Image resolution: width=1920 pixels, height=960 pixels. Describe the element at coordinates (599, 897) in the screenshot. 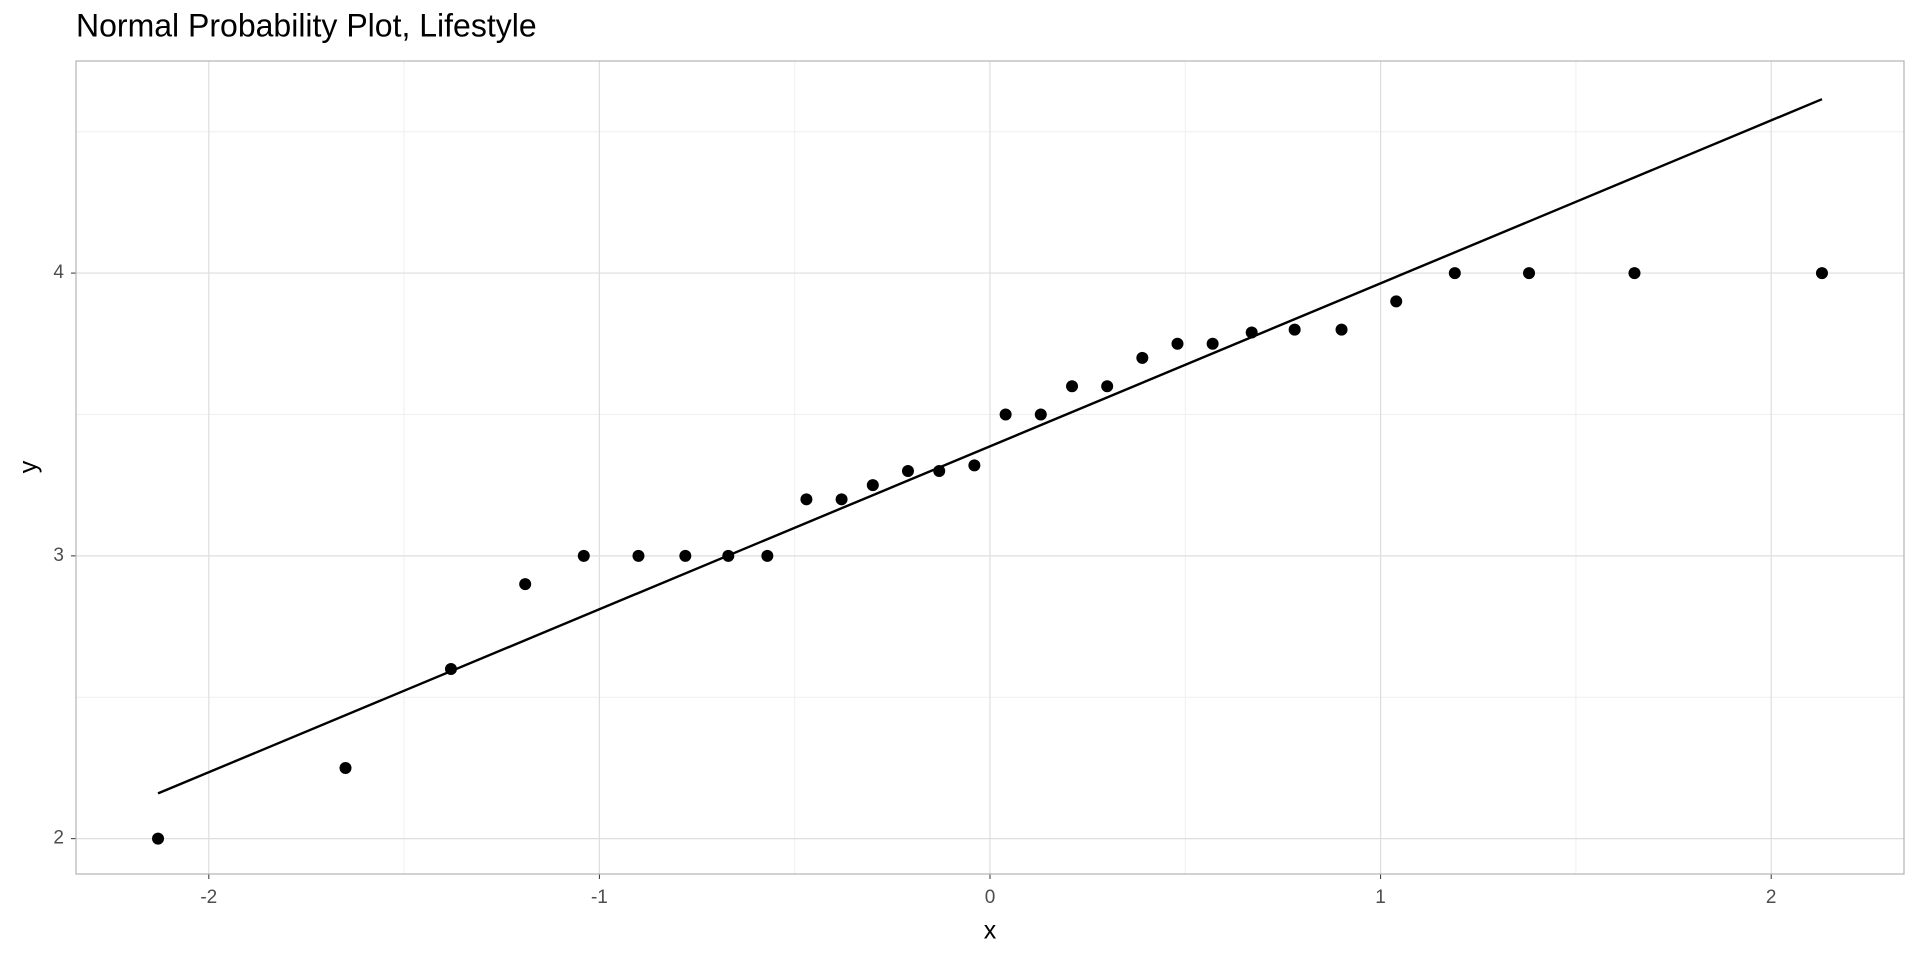

I see `x-tick-label: -1` at that location.